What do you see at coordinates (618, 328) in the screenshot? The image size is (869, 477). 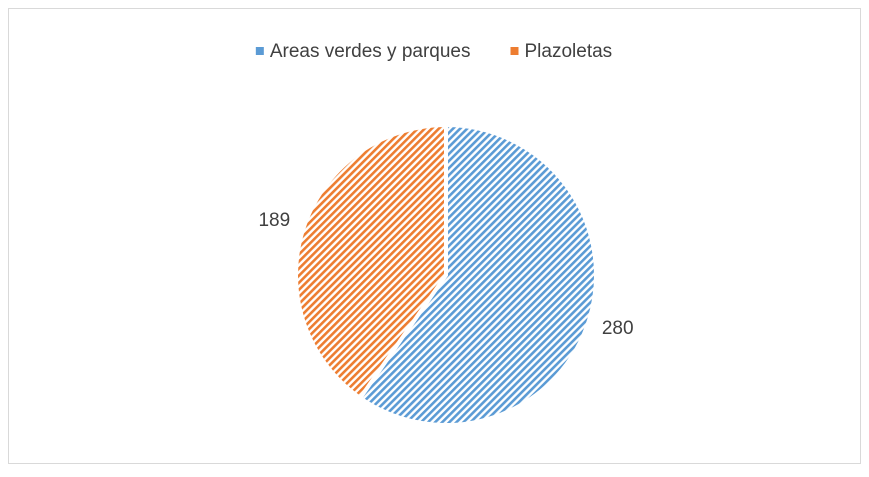 I see `data-label: 280` at bounding box center [618, 328].